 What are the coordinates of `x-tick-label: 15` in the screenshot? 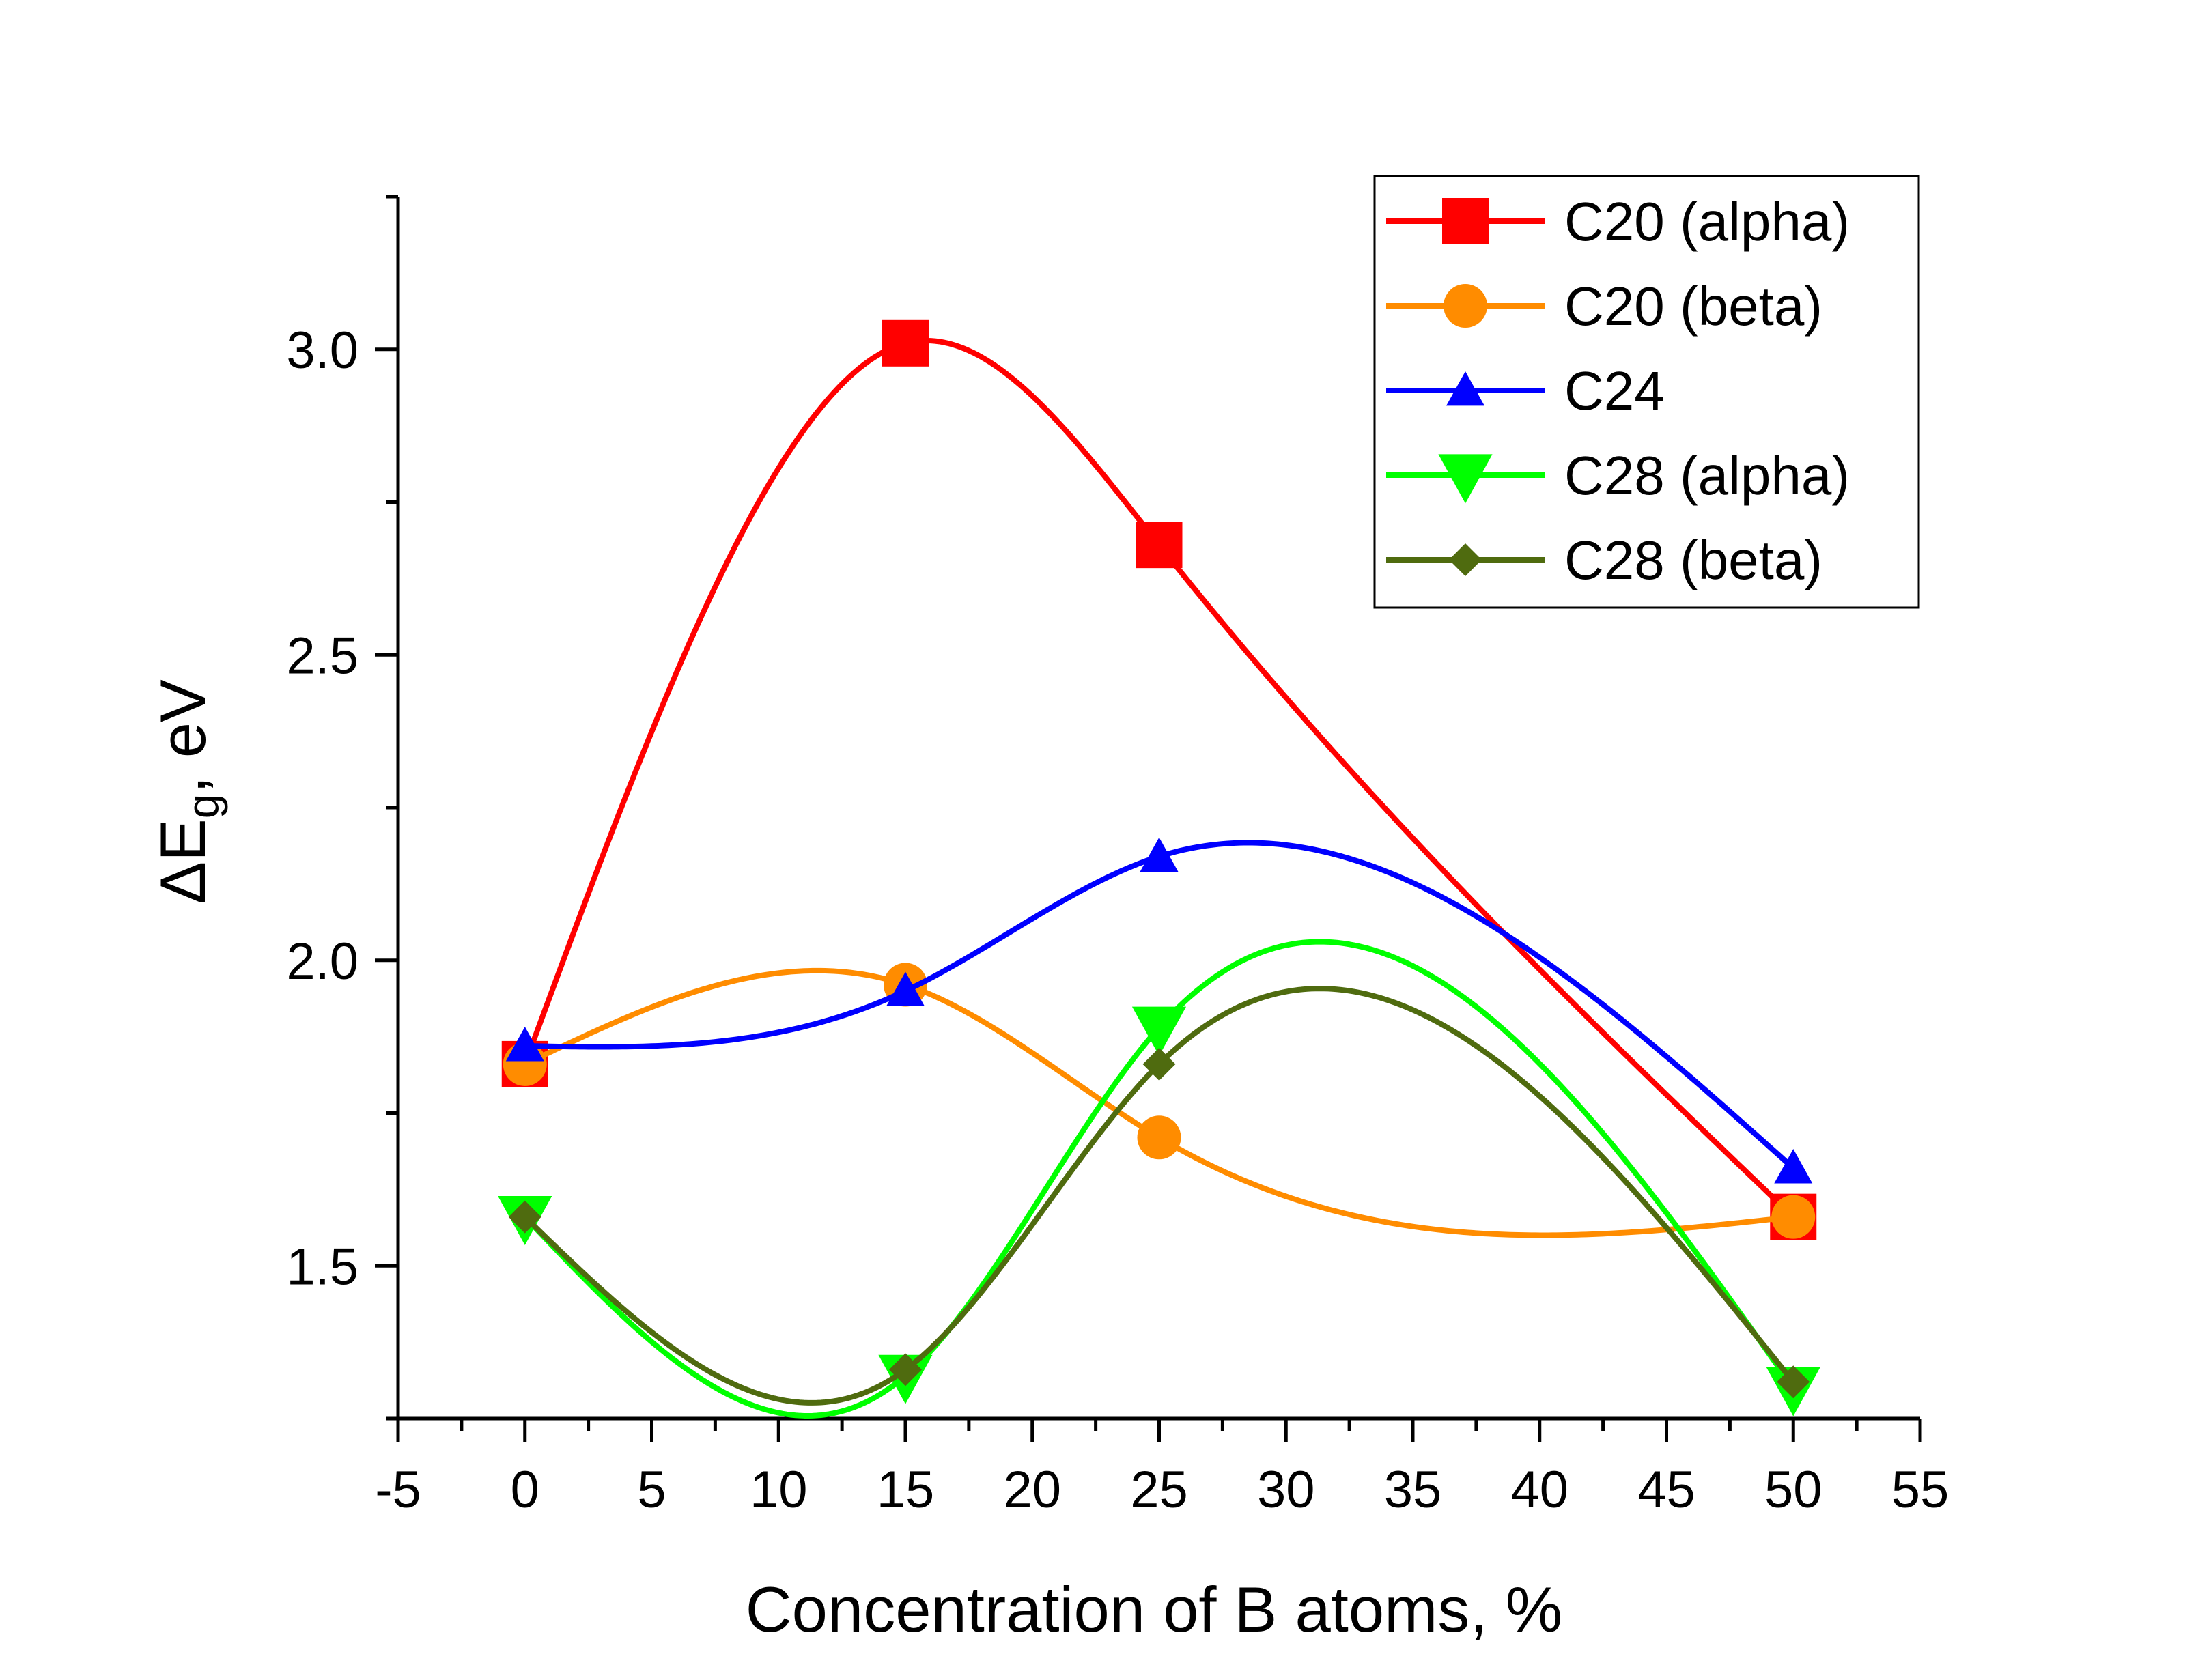 It's located at (906, 1490).